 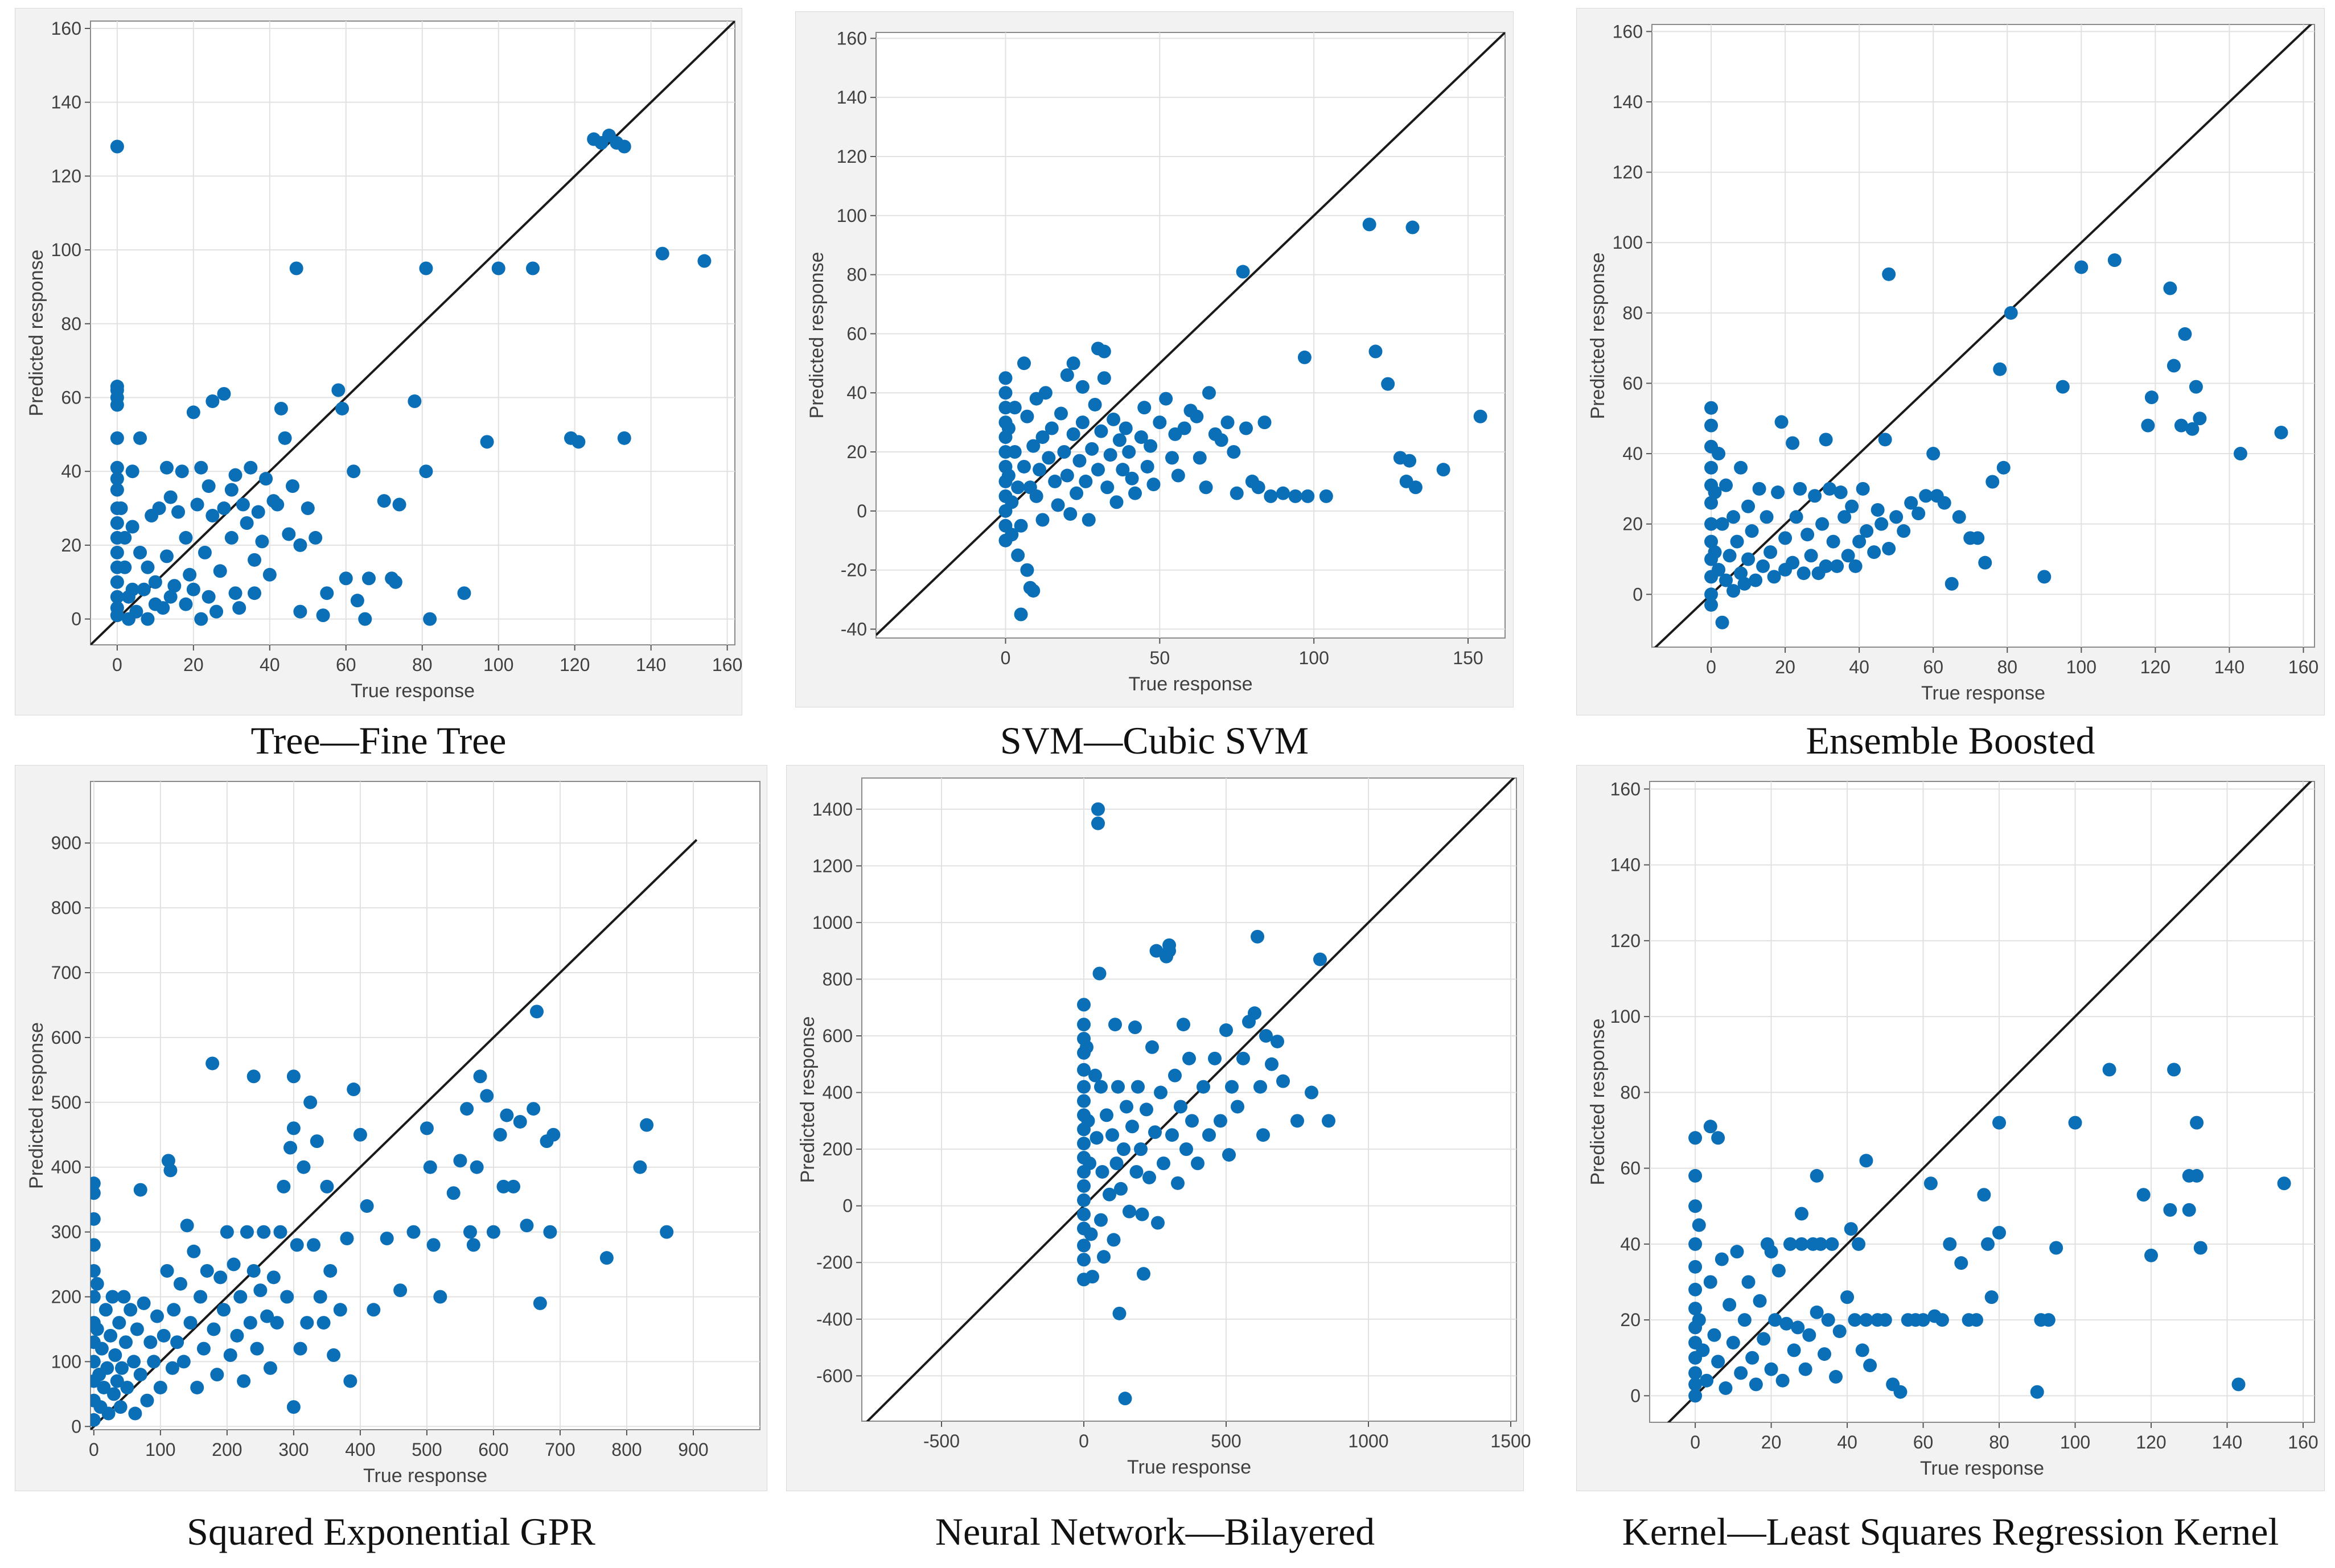 What do you see at coordinates (1983, 335) in the screenshot?
I see `data-layer` at bounding box center [1983, 335].